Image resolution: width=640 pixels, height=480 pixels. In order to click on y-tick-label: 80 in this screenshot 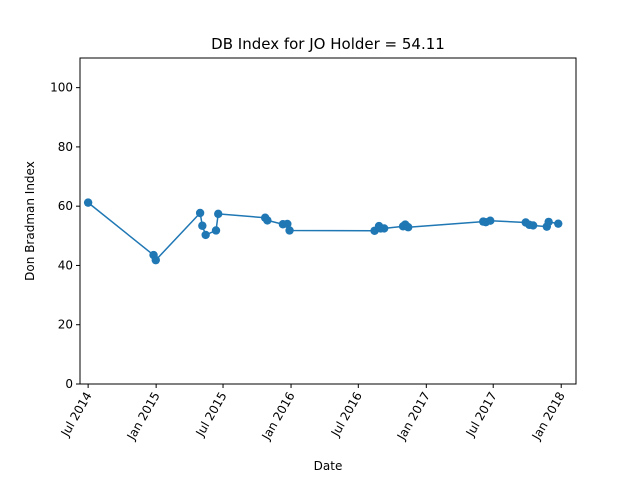, I will do `click(65, 147)`.